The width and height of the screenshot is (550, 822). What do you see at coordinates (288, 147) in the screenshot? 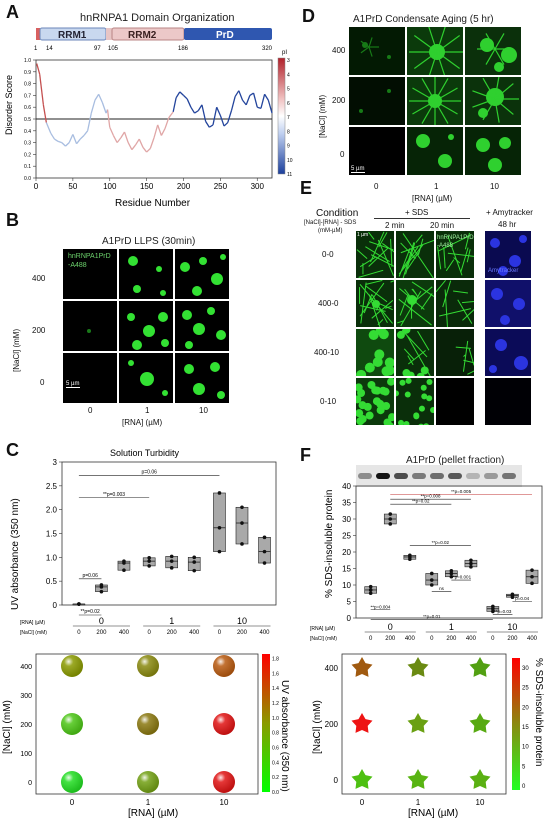
I see `pi-colorbar-tick: 9` at bounding box center [288, 147].